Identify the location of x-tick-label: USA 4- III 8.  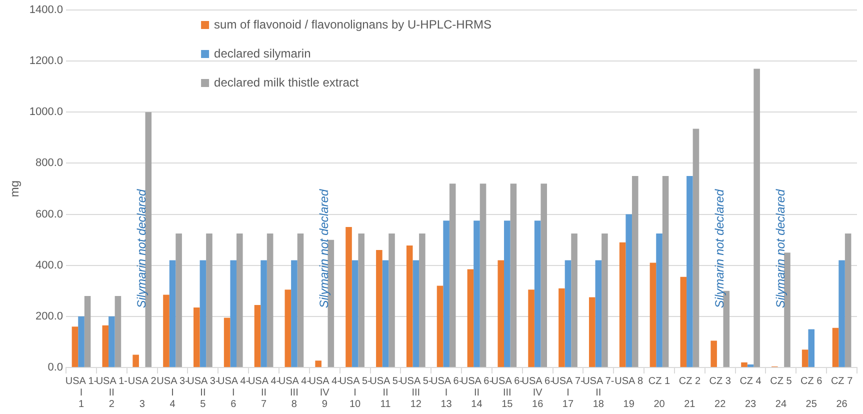
(294, 393).